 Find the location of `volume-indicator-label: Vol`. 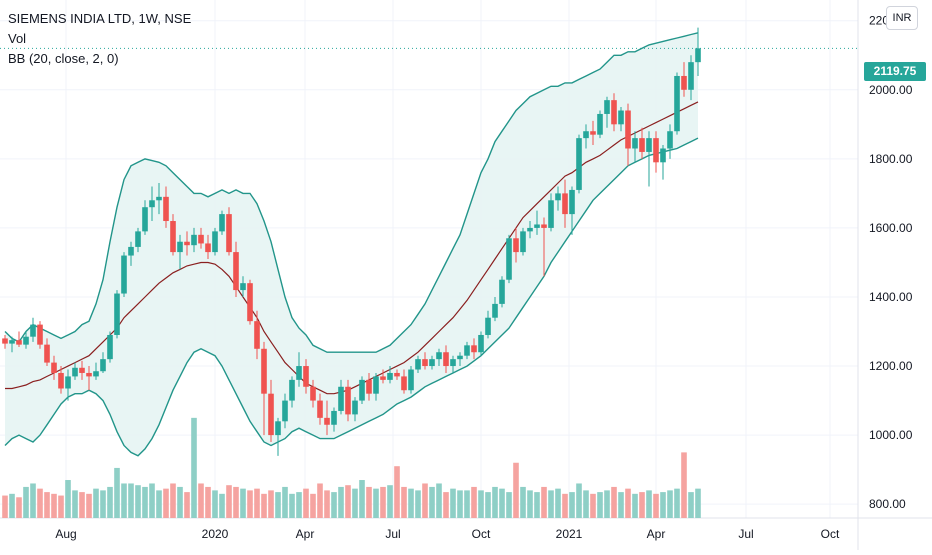

volume-indicator-label: Vol is located at coordinates (17, 38).